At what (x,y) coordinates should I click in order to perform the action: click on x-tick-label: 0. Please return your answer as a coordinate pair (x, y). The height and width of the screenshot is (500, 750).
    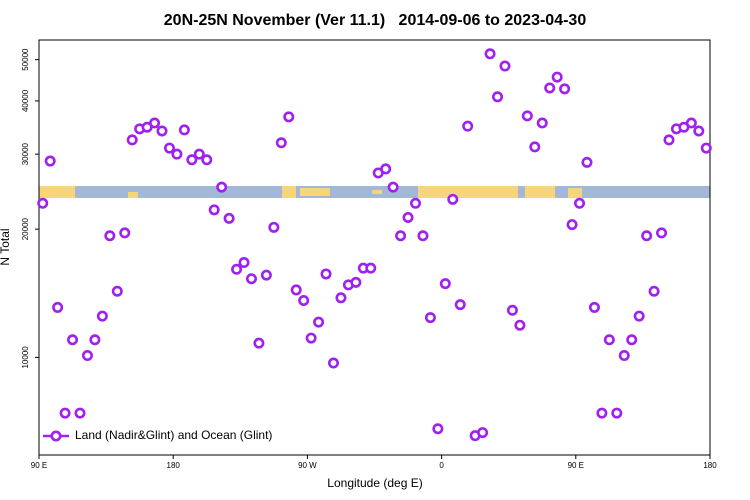
    Looking at the image, I should click on (441, 465).